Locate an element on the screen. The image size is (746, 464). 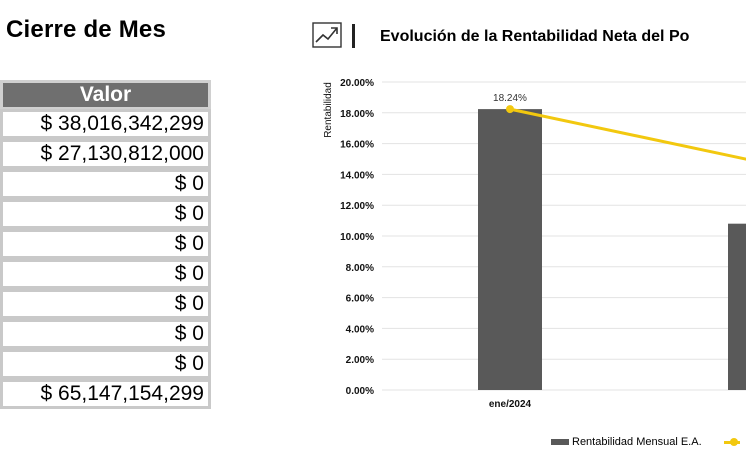
legend-bar-swatch is located at coordinates (560, 442).